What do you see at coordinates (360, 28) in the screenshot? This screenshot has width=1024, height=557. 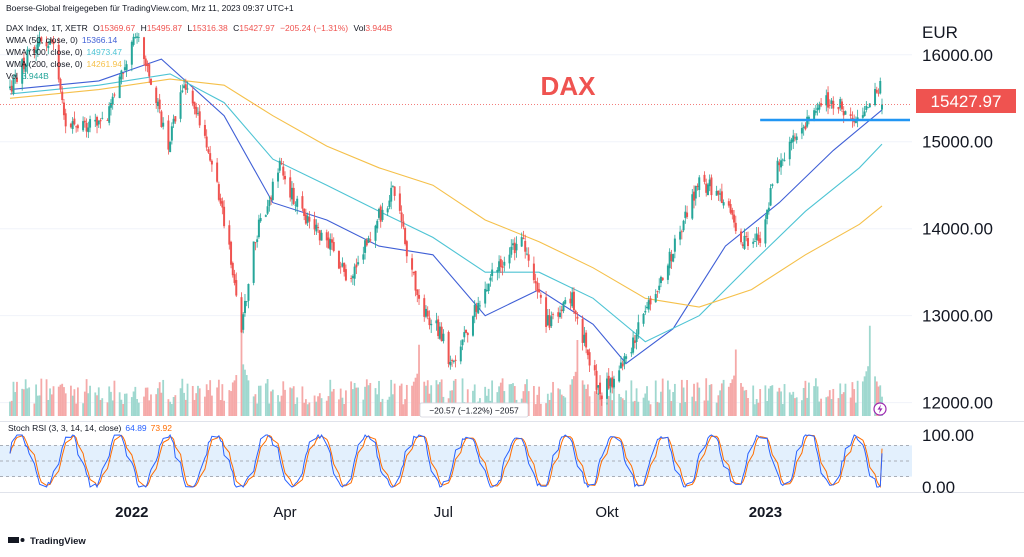 I see `legend-vol-label: Vol` at bounding box center [360, 28].